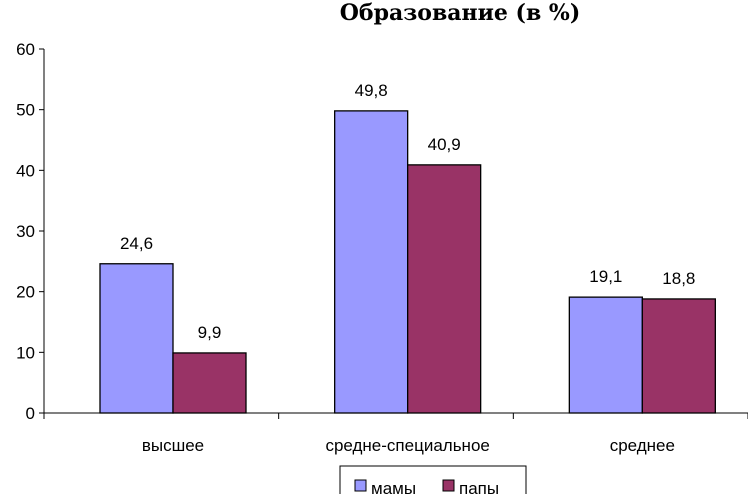  Describe the element at coordinates (395, 433) in the screenshot. I see `x-axis: высшее средне-специальное среднее` at that location.